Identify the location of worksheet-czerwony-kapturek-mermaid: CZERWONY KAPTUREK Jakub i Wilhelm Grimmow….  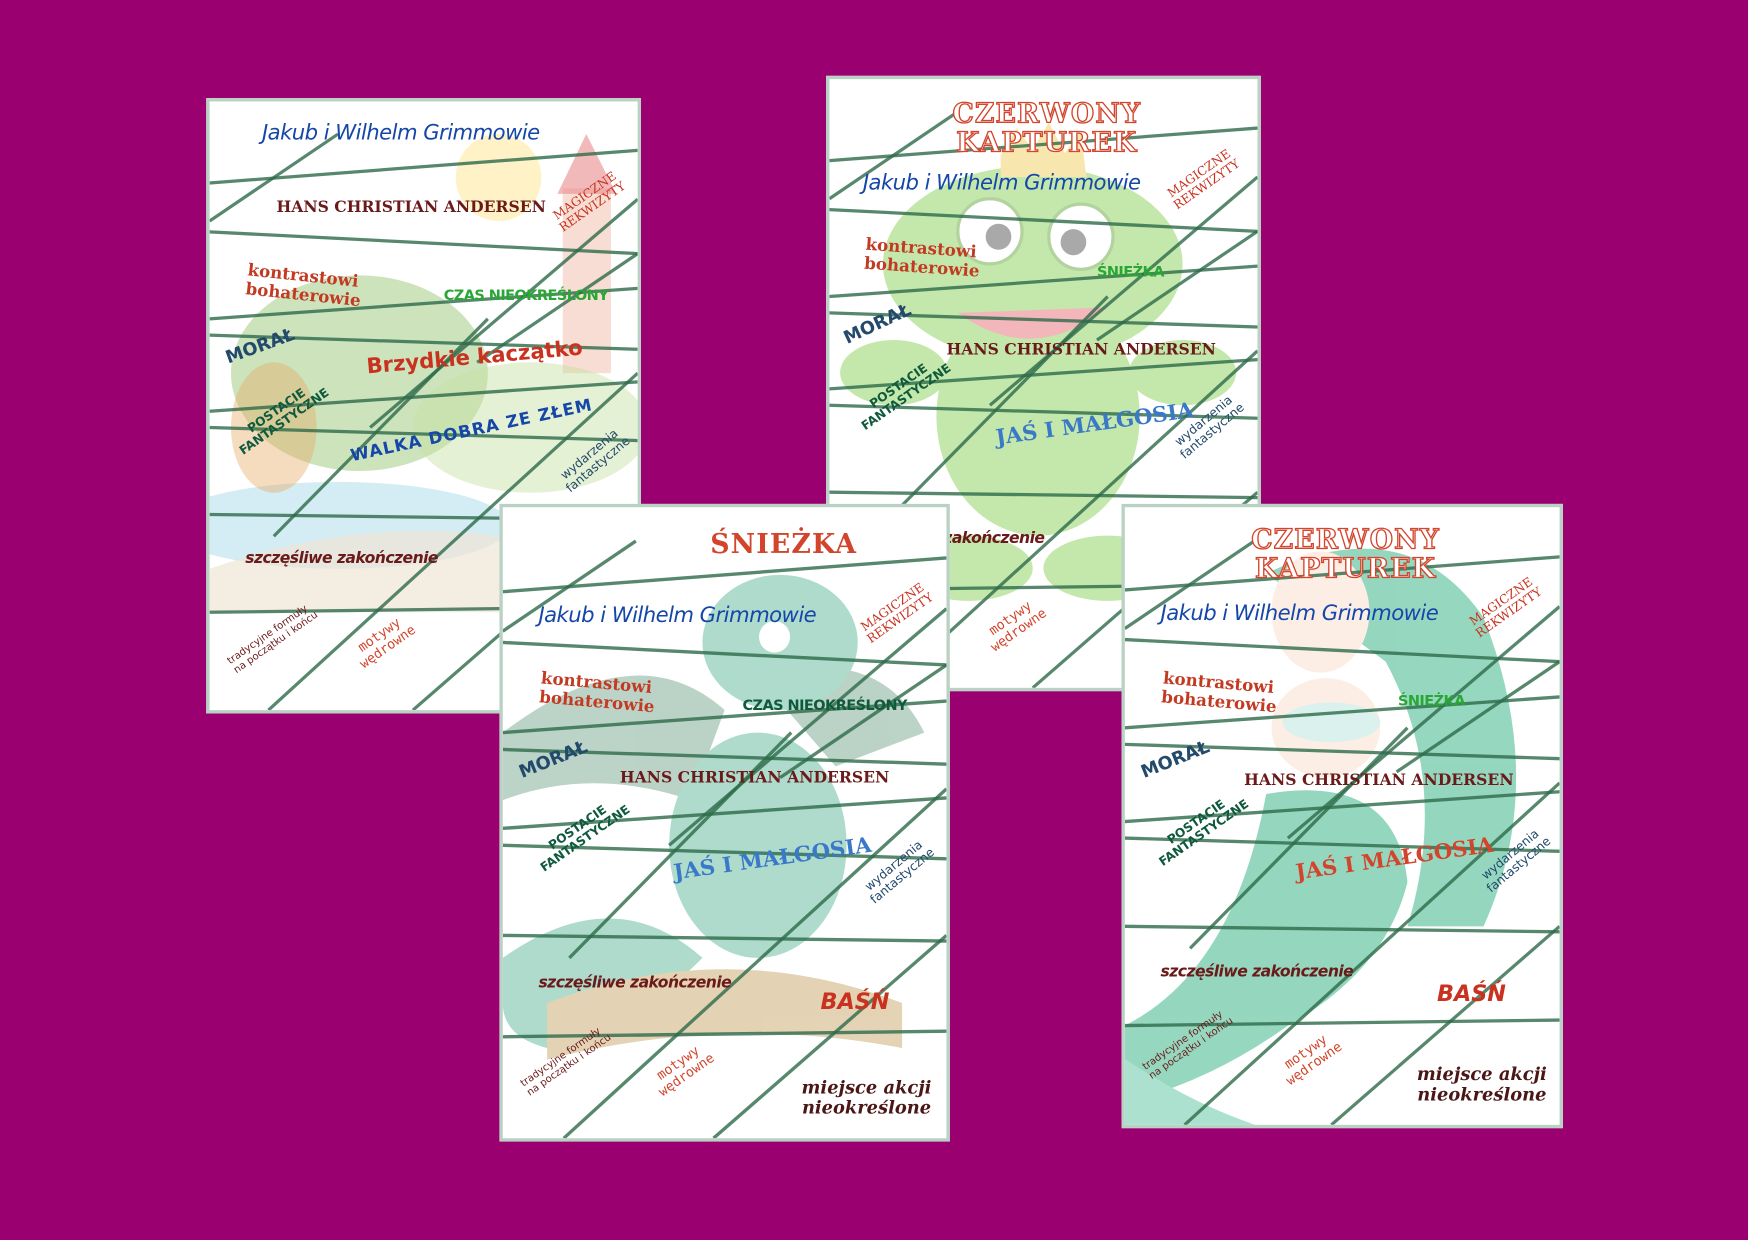
(1342, 816).